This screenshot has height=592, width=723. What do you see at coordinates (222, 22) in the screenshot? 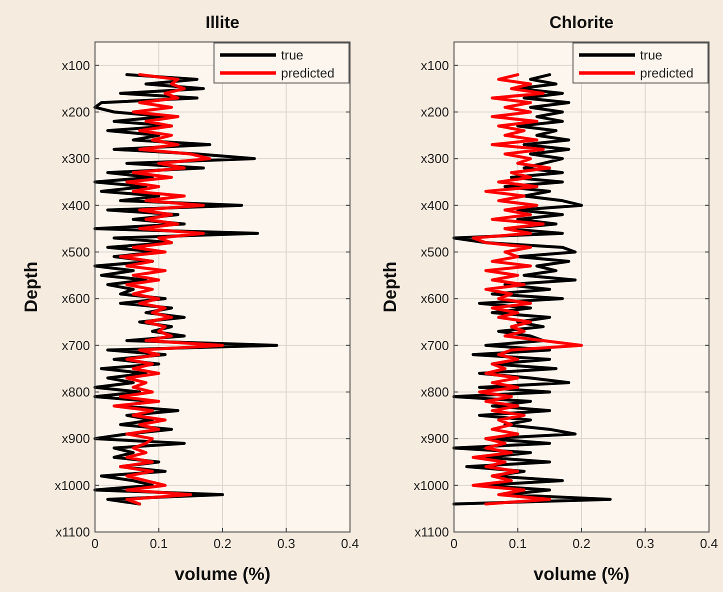
I see `chart-title: Illite` at bounding box center [222, 22].